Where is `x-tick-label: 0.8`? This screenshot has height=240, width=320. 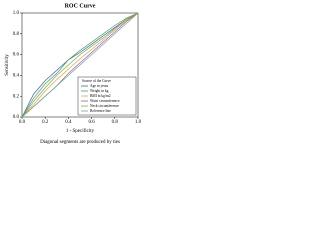
x-tick-label: 0.8 is located at coordinates (115, 122).